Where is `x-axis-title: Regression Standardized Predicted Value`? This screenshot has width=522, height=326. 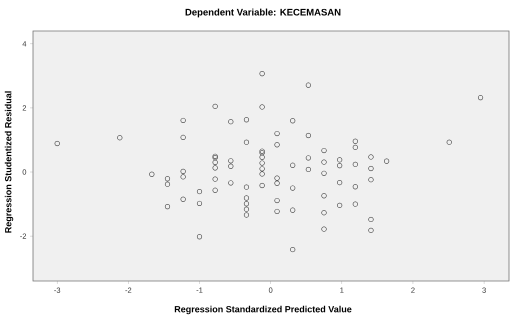
x-axis-title: Regression Standardized Predicted Value is located at coordinates (263, 310).